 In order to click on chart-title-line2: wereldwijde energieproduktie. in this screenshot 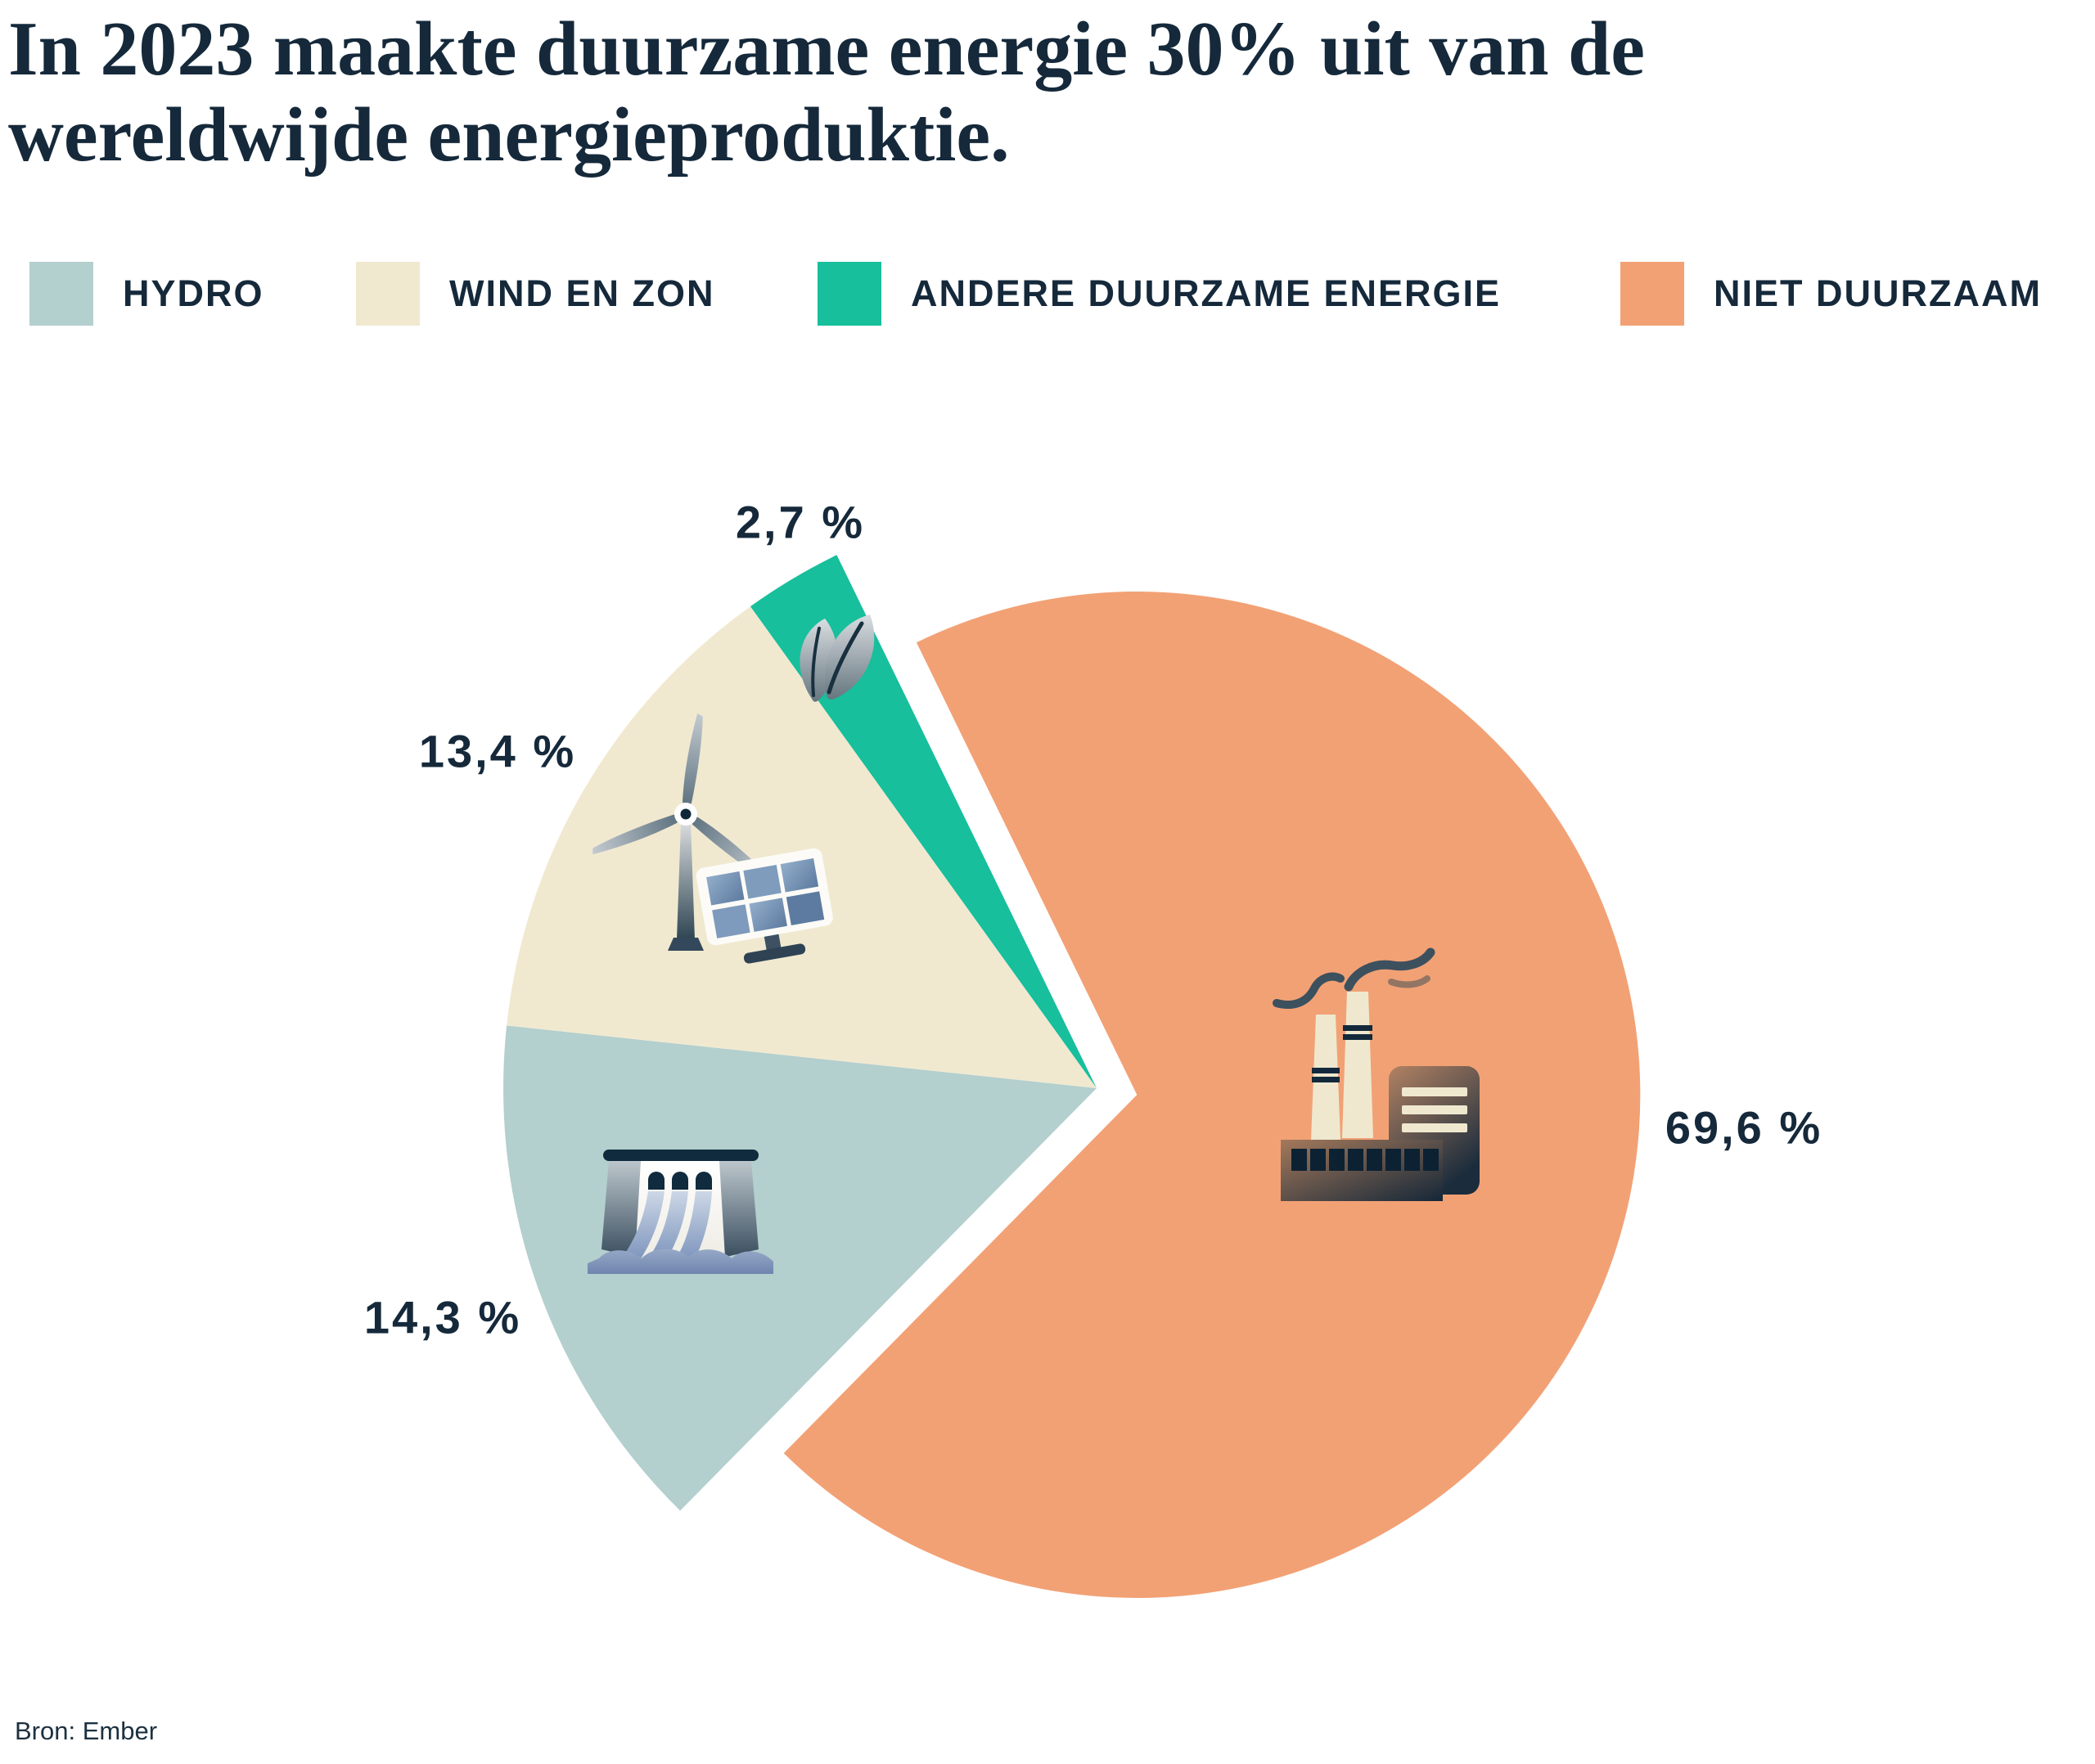, I will do `click(509, 135)`.